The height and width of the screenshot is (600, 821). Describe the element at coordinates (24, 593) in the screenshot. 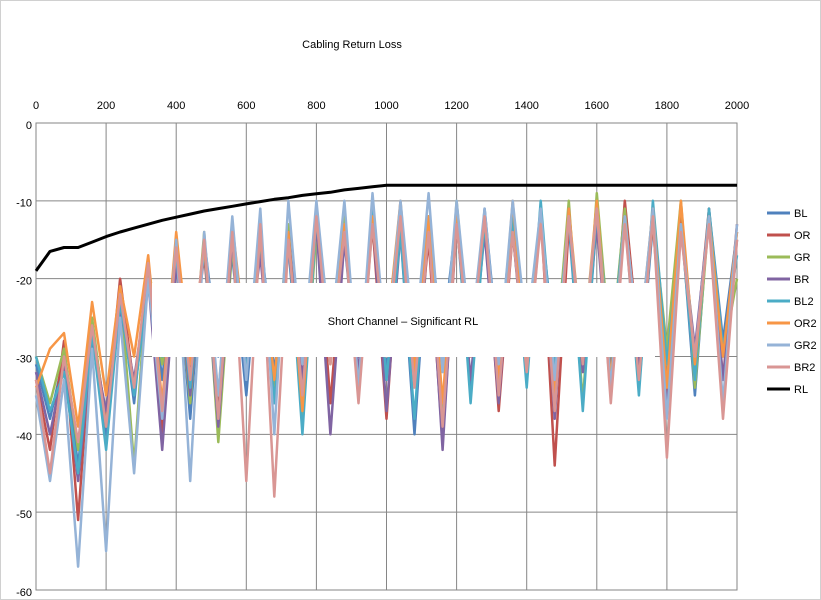

I see `y-tick-label: -60` at that location.